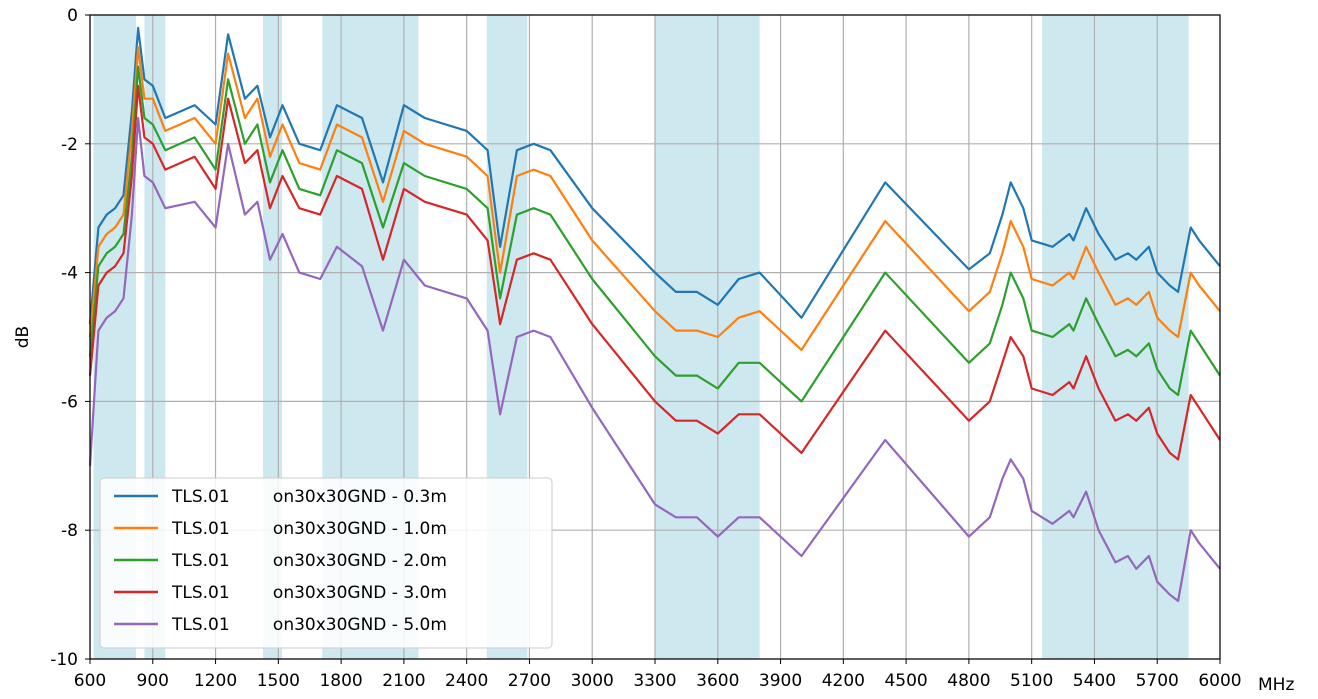 The height and width of the screenshot is (699, 1318). I want to click on x-tick-label: 4500, so click(905, 681).